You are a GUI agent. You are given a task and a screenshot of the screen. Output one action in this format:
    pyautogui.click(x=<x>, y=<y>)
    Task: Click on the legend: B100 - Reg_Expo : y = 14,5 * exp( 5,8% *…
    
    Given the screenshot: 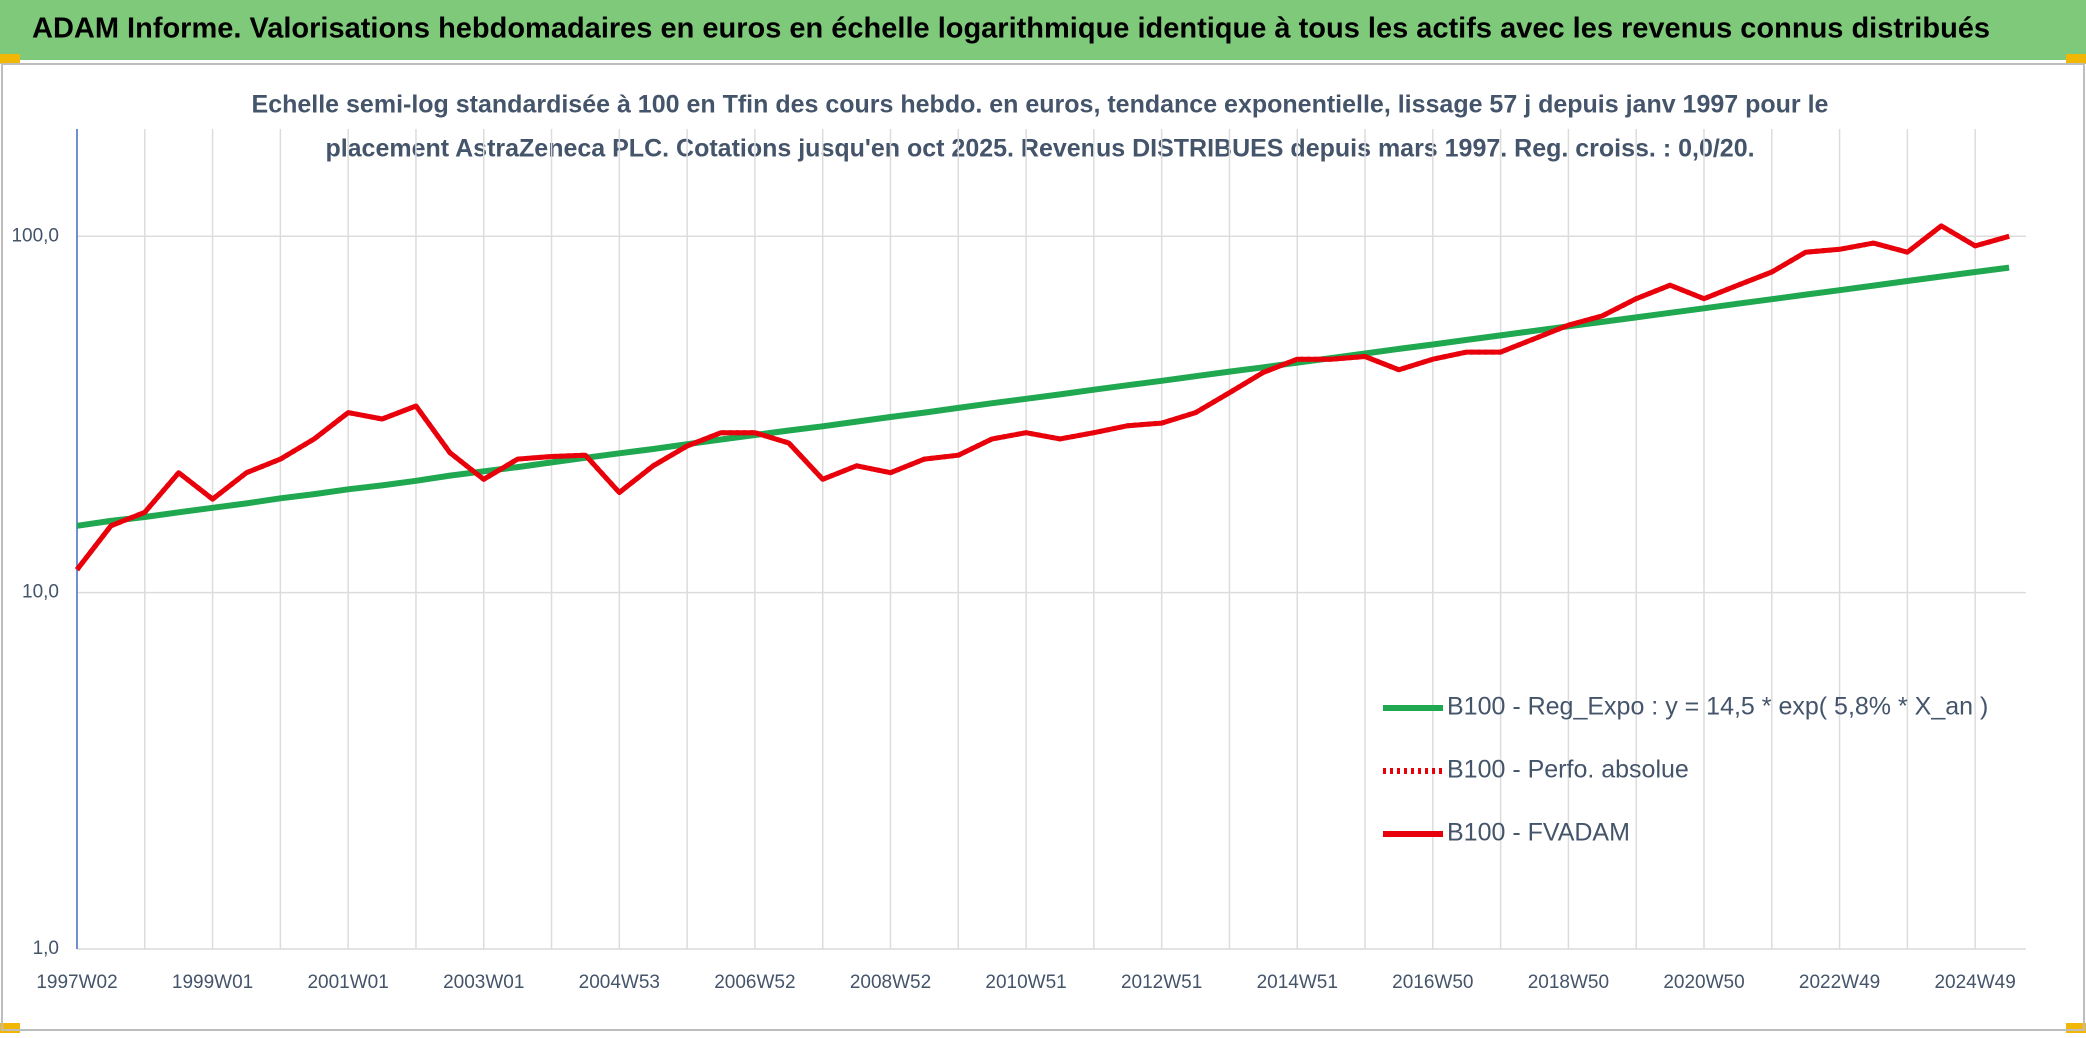 What is the action you would take?
    pyautogui.click(x=1685, y=770)
    